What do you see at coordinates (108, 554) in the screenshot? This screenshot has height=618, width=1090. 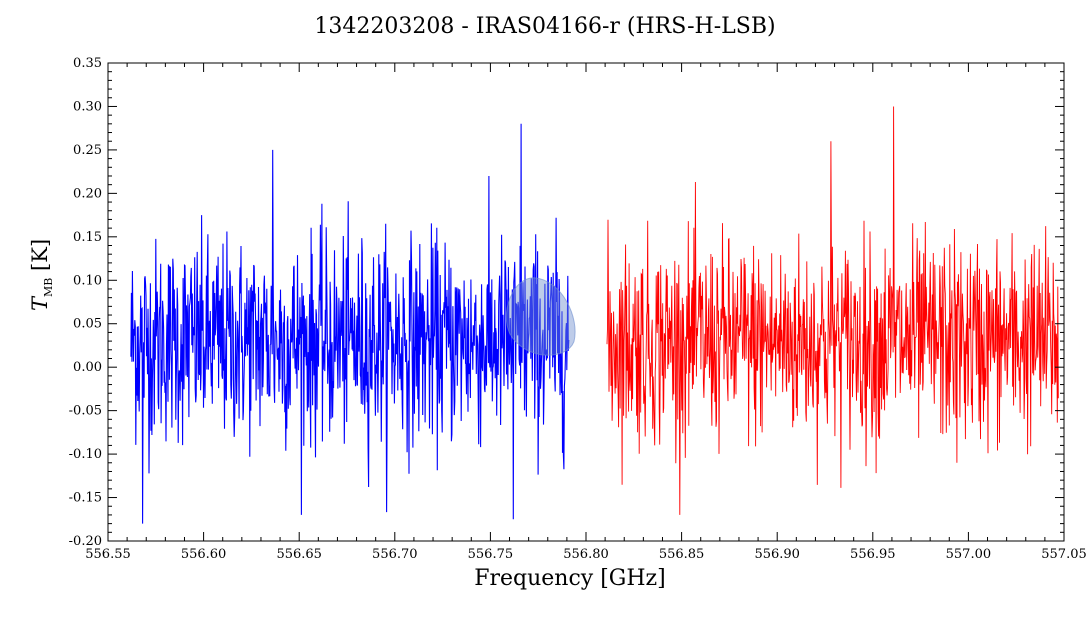 I see `x-tick-label: 556.55` at bounding box center [108, 554].